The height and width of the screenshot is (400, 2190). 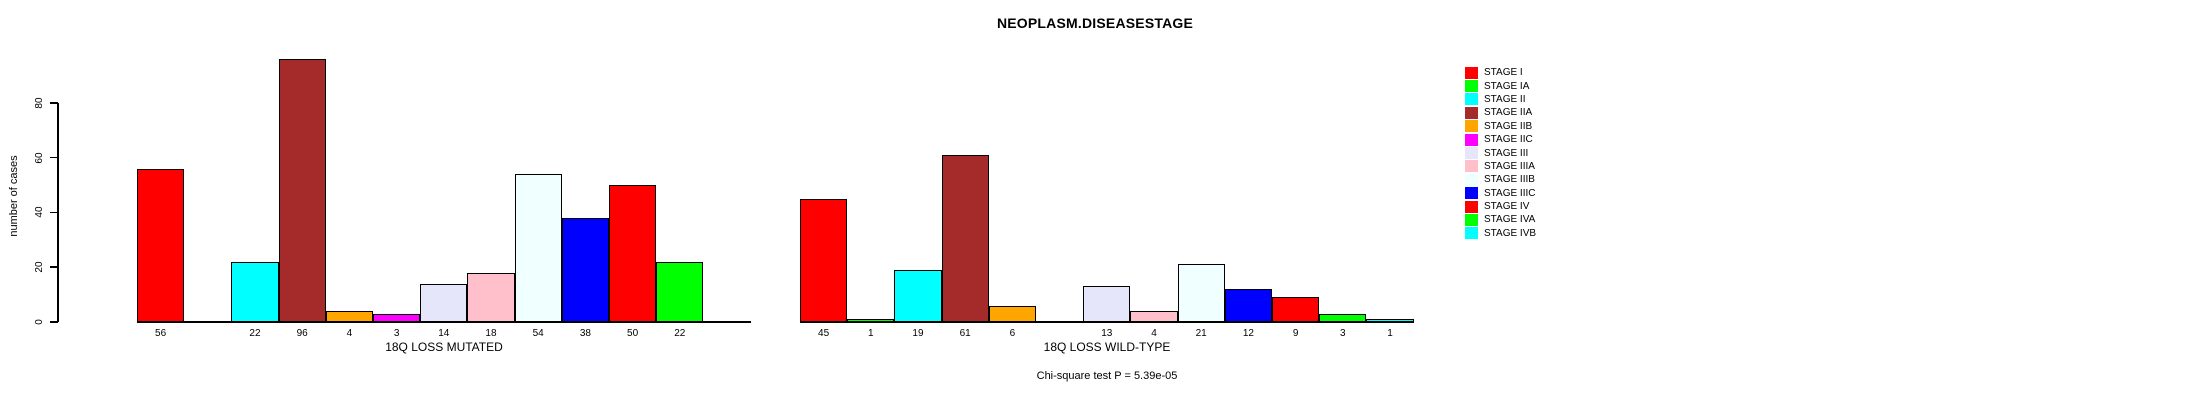 I want to click on bar-18q-loss-mutated-stage-iic, so click(x=397, y=317).